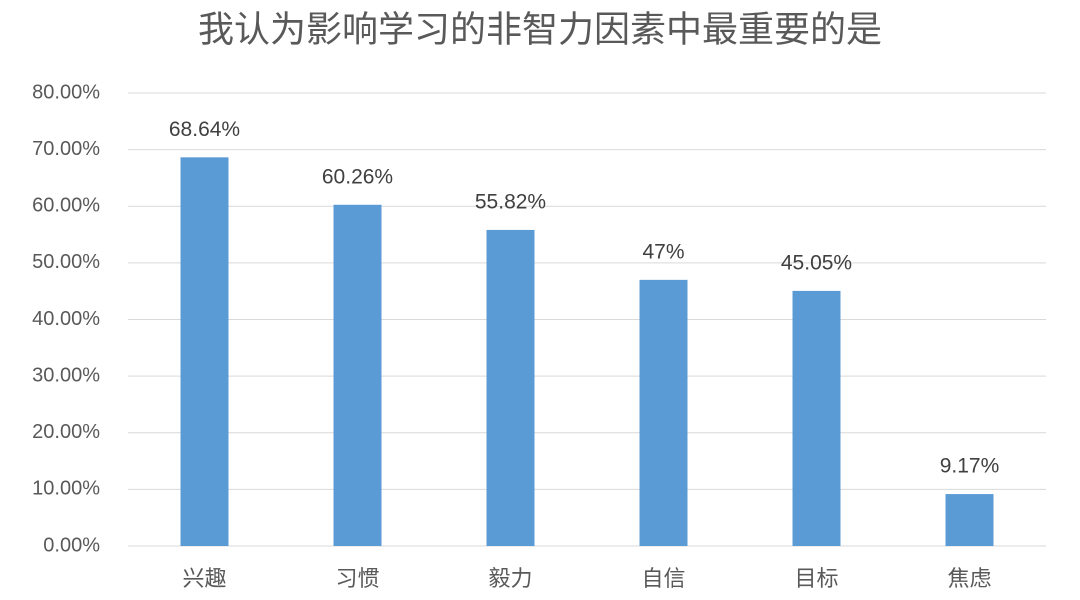  Describe the element at coordinates (816, 578) in the screenshot. I see `x-tick-label: 目标` at that location.